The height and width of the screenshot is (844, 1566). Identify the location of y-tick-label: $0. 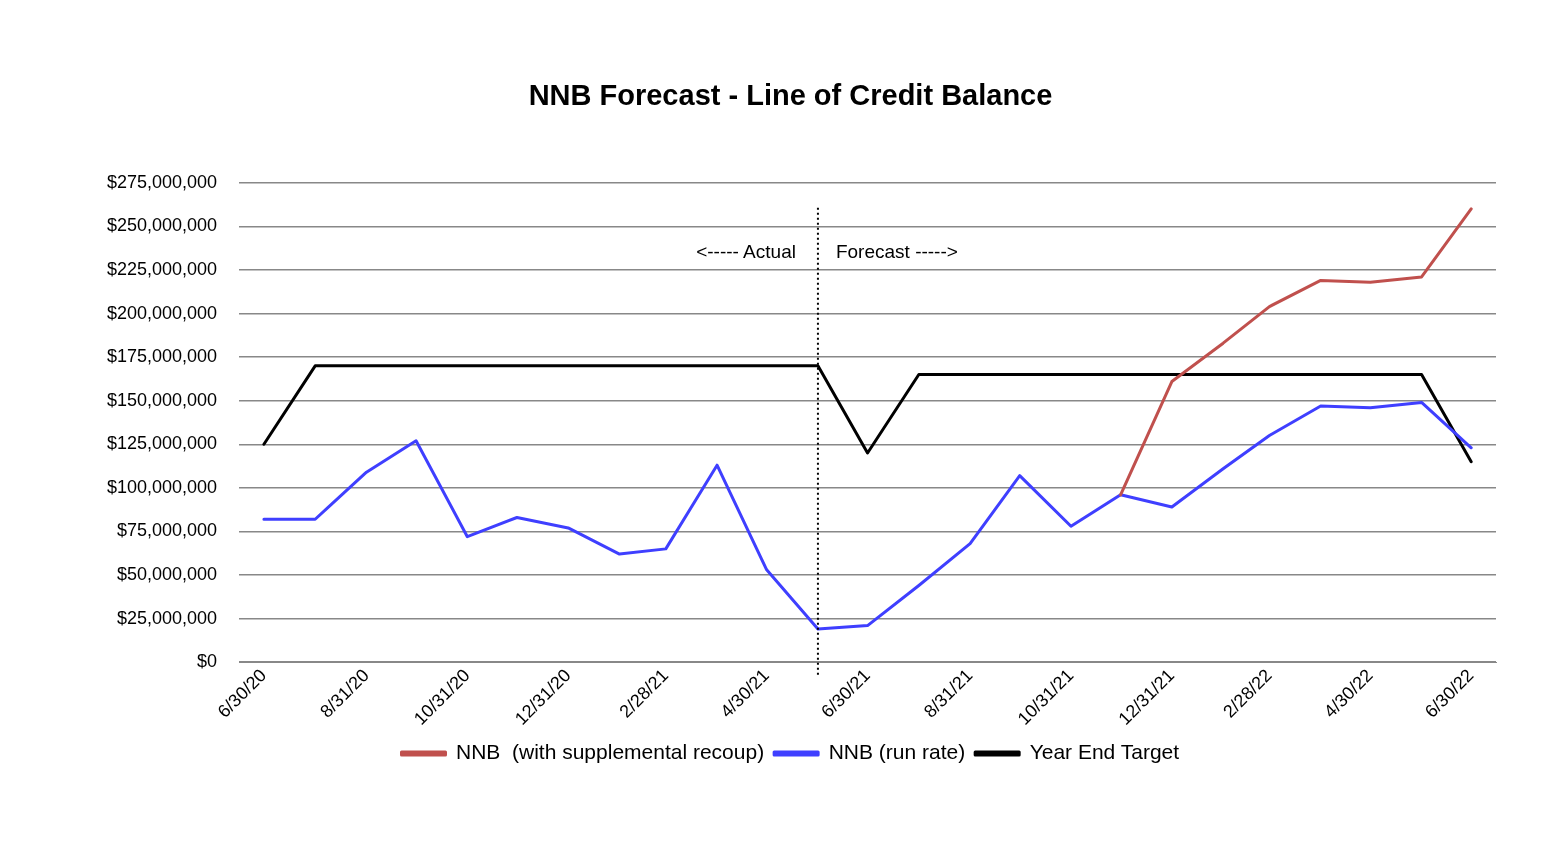
(207, 661).